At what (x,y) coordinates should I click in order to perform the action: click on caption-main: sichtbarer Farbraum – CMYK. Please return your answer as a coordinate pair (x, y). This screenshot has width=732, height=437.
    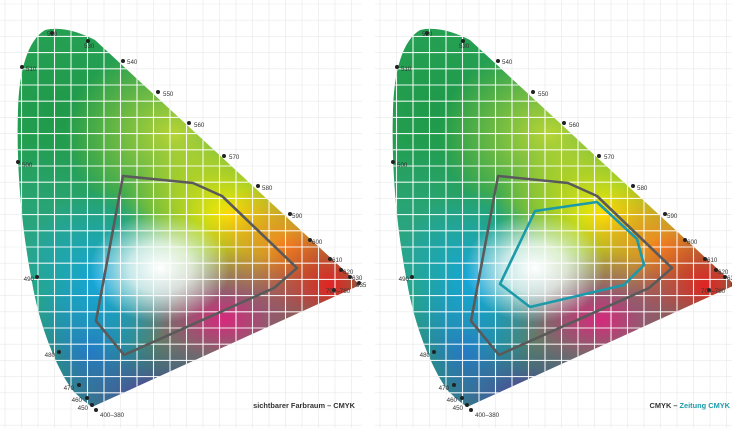
    Looking at the image, I should click on (304, 405).